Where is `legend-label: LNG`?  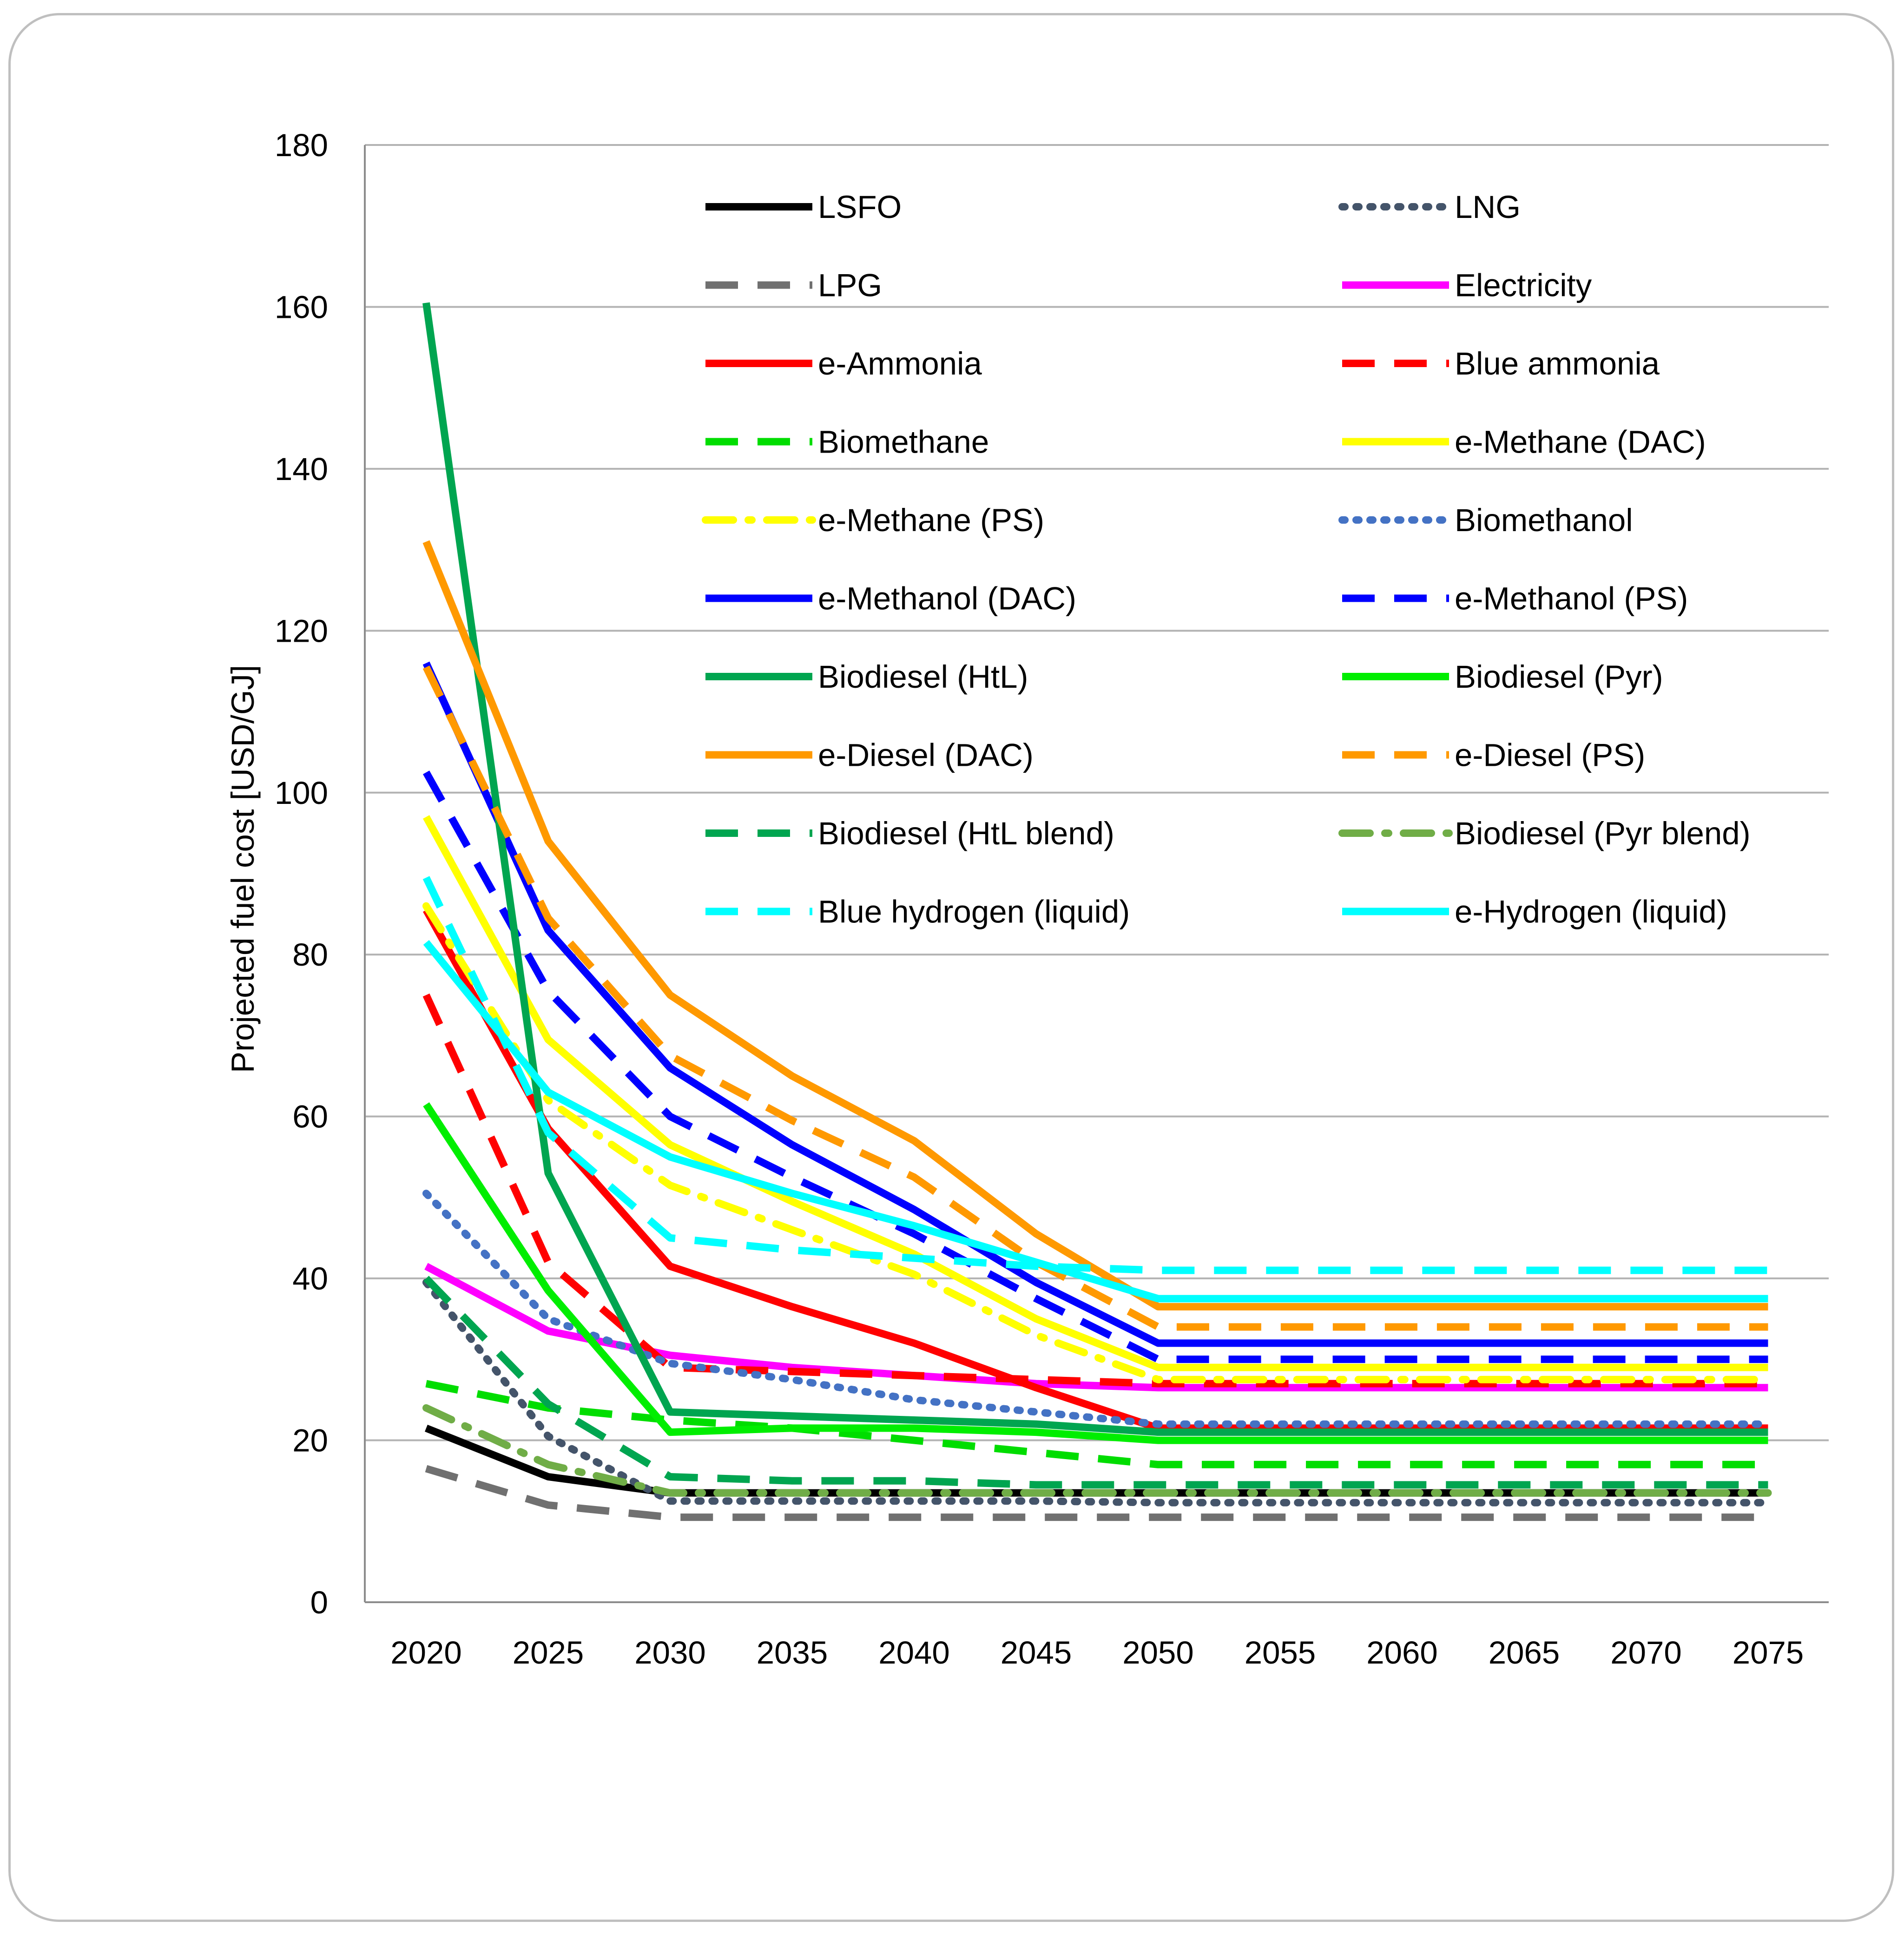
legend-label: LNG is located at coordinates (1488, 207).